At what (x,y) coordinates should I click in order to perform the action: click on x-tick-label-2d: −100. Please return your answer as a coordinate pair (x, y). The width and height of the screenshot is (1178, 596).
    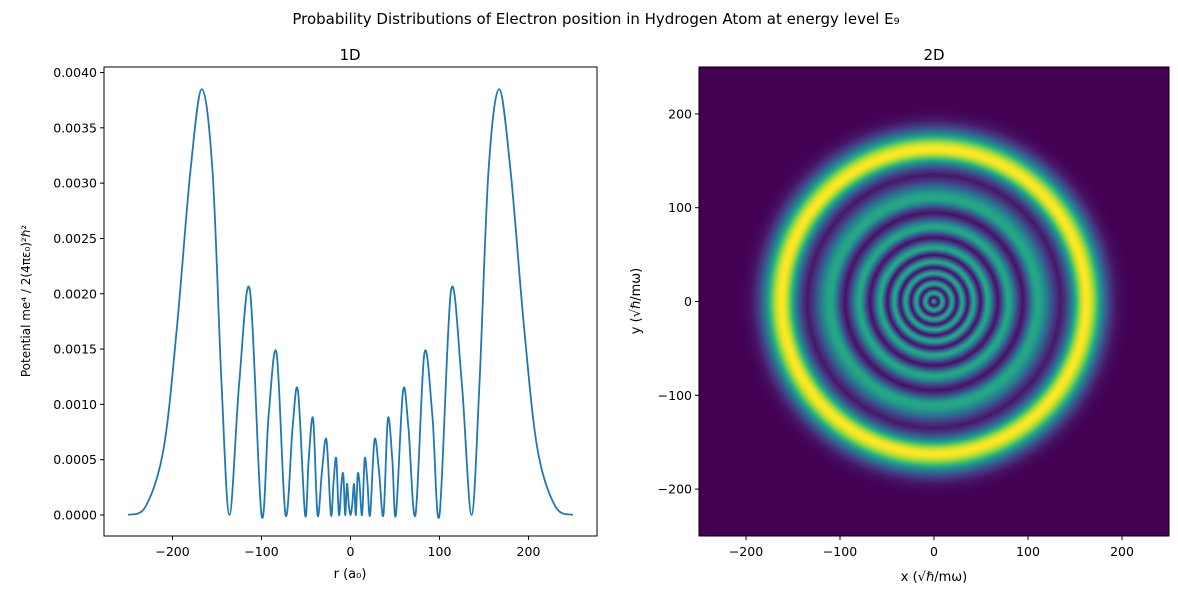
    Looking at the image, I should click on (840, 551).